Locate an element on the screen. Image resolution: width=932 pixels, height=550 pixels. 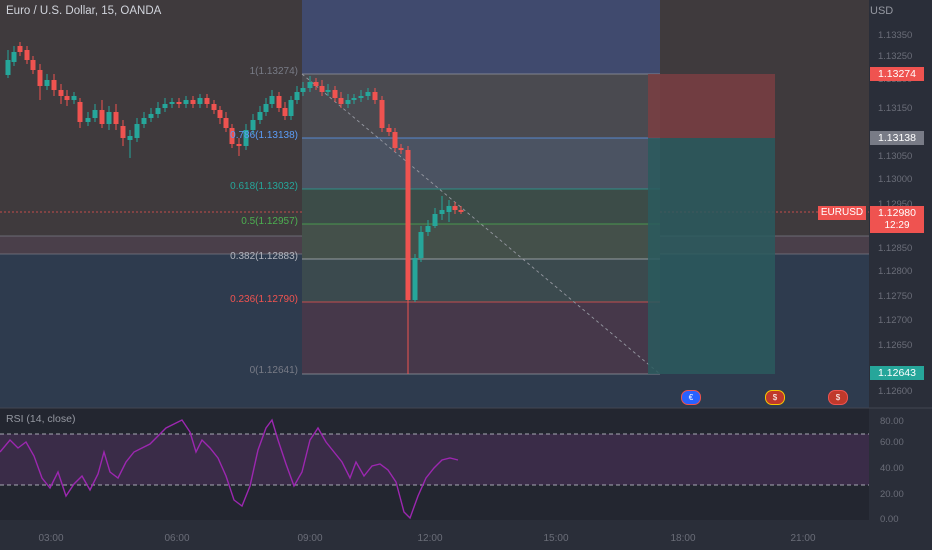
time-tick: 18:00 is located at coordinates (683, 538).